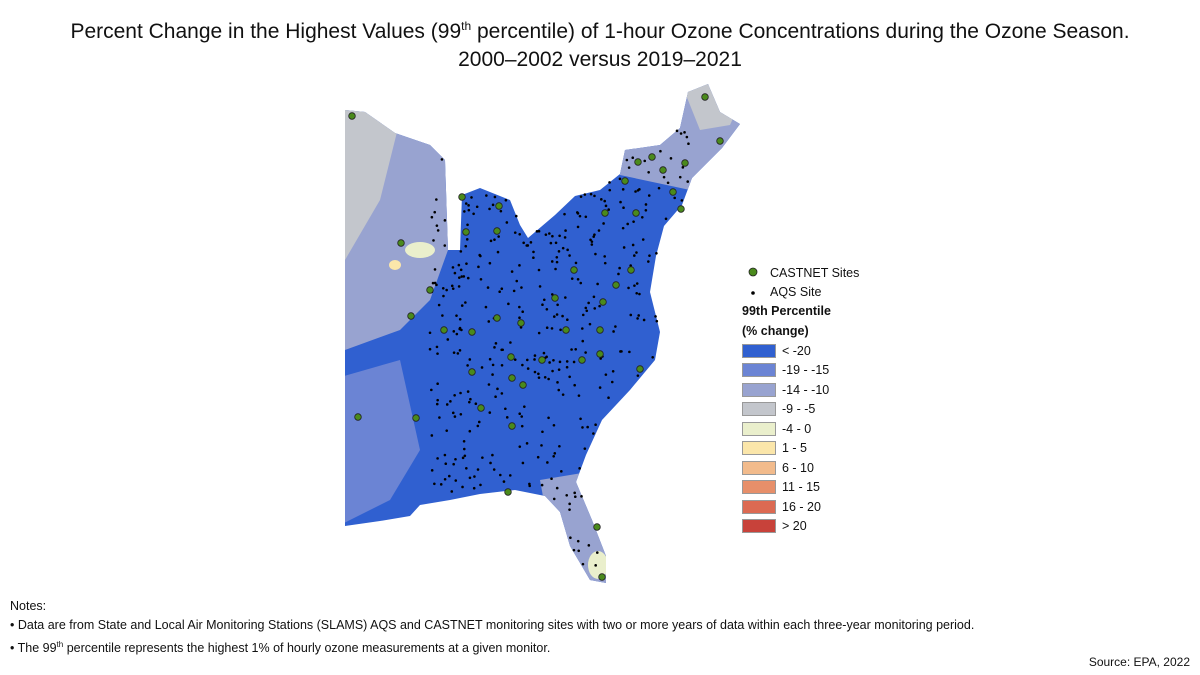  Describe the element at coordinates (800, 488) in the screenshot. I see `legend-class: 11 - 15` at that location.